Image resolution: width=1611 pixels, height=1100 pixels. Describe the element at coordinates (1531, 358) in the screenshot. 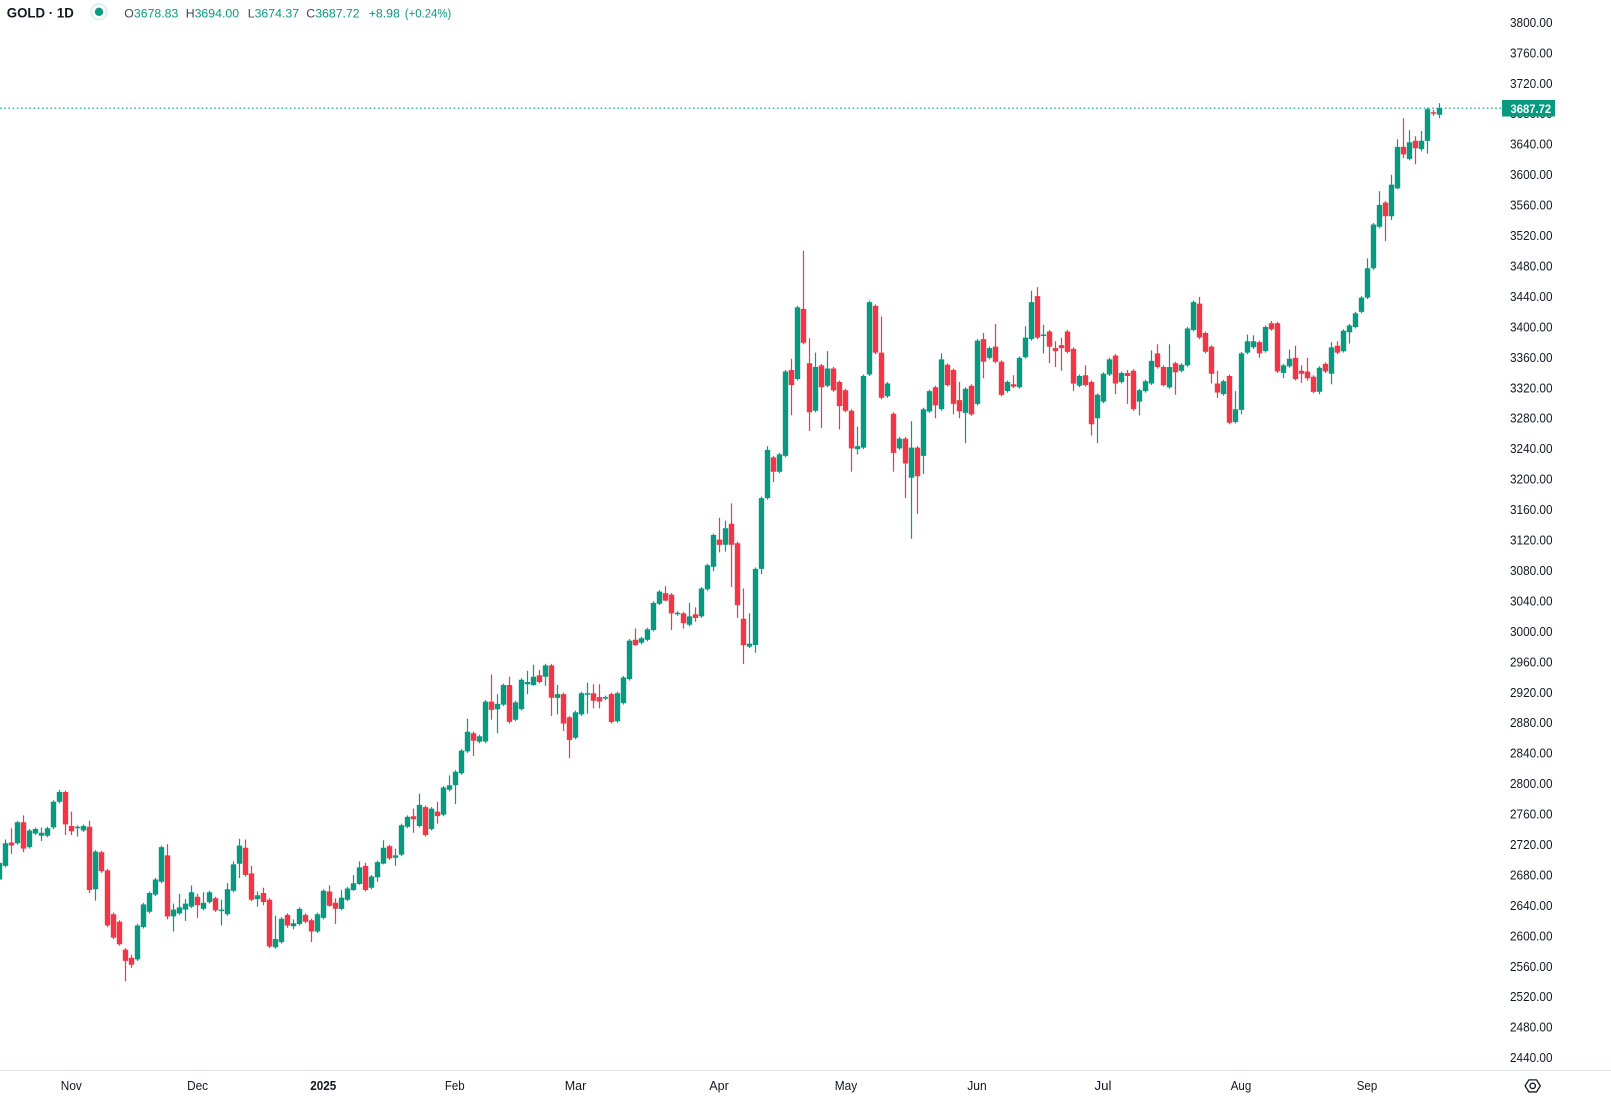

I see `svg-text: 3360.00` at that location.